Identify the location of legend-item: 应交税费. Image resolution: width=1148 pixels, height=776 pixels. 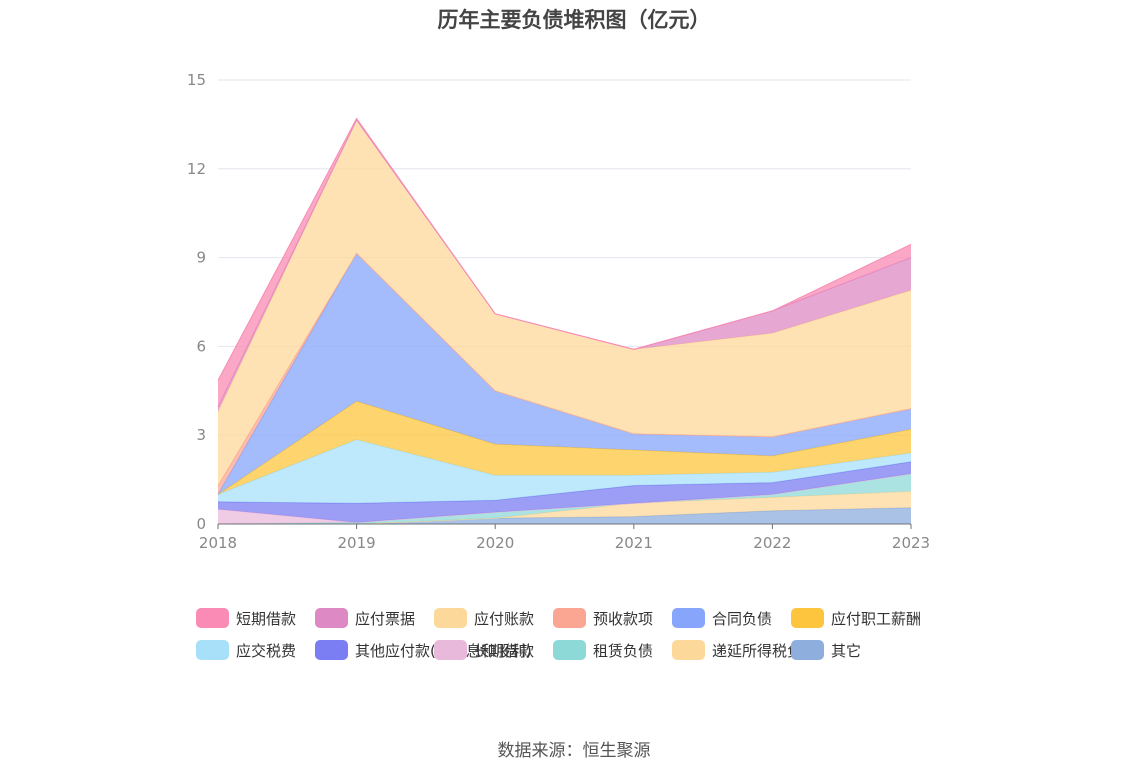
(246, 650).